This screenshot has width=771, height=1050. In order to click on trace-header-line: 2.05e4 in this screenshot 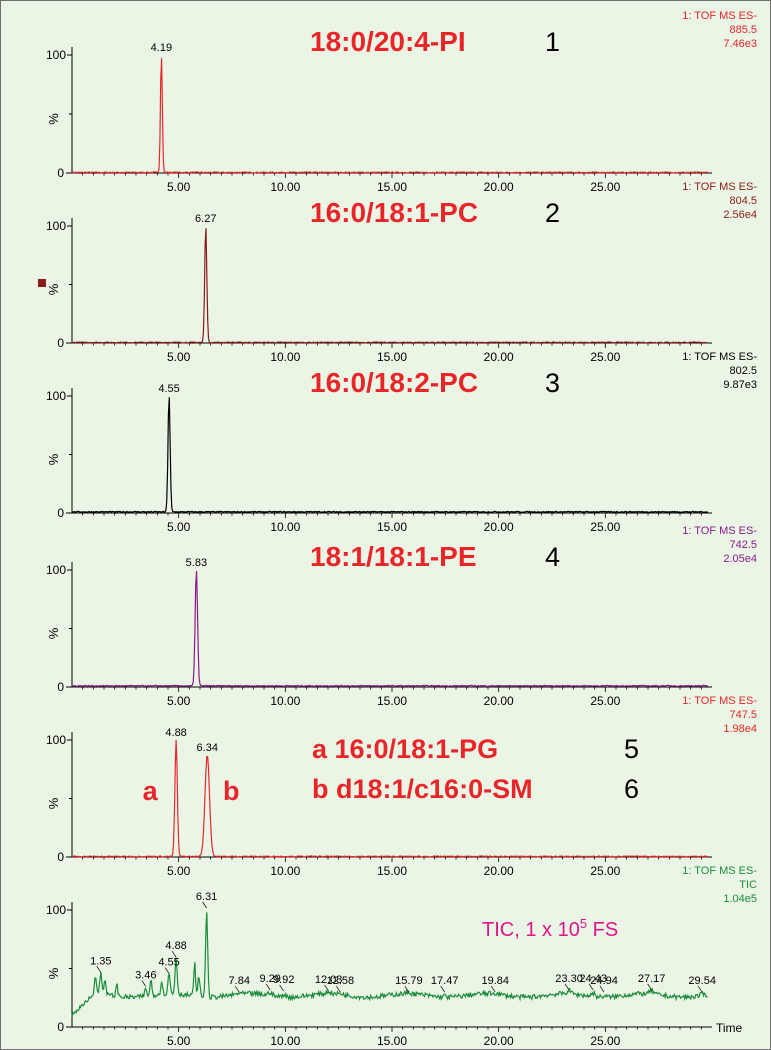, I will do `click(740, 559)`.